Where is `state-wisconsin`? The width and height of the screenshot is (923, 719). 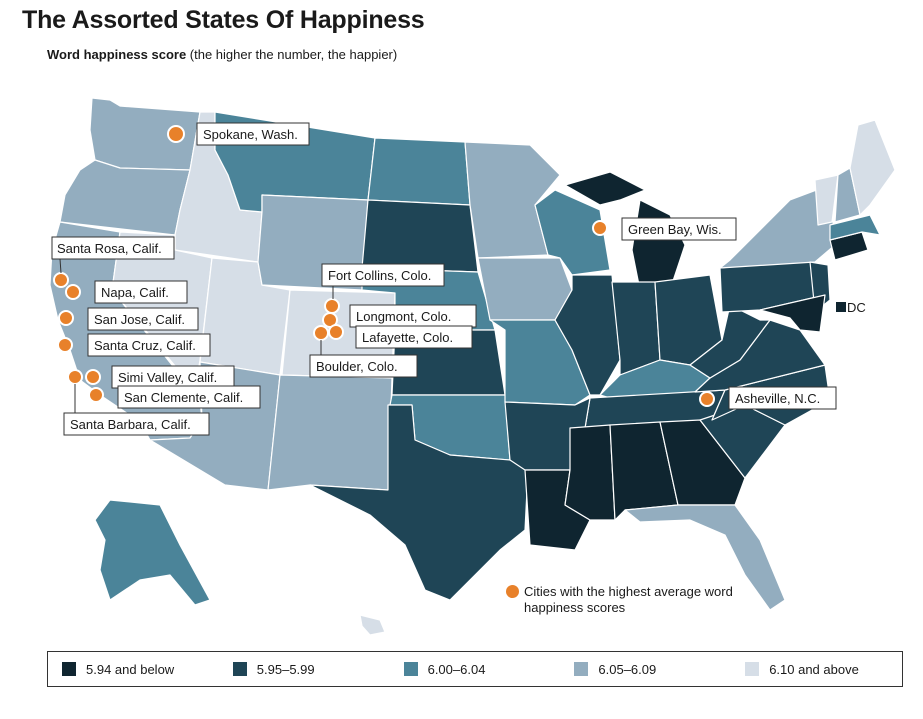
state-wisconsin is located at coordinates (572, 232).